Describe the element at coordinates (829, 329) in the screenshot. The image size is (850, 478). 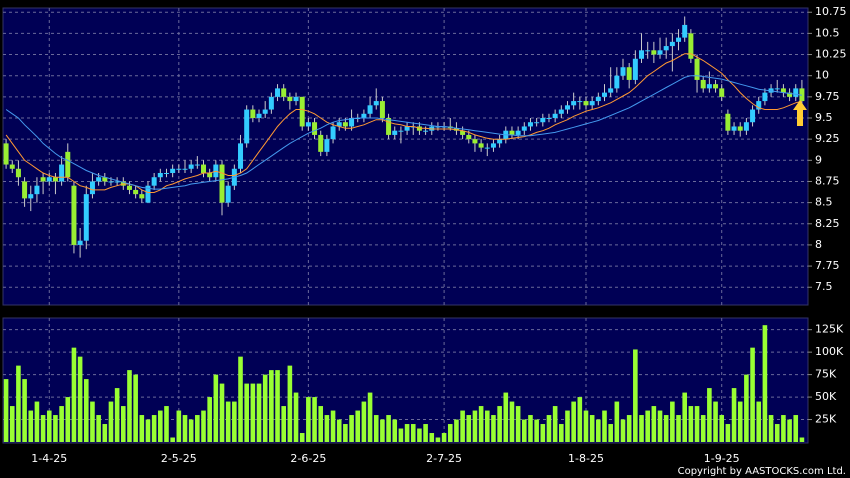
I see `y-tick-label: 125K` at that location.